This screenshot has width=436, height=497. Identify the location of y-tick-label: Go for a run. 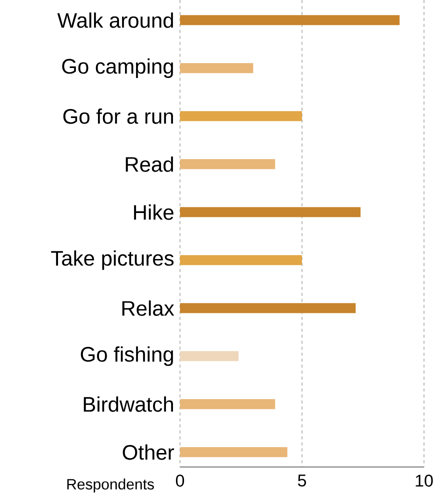
(118, 116).